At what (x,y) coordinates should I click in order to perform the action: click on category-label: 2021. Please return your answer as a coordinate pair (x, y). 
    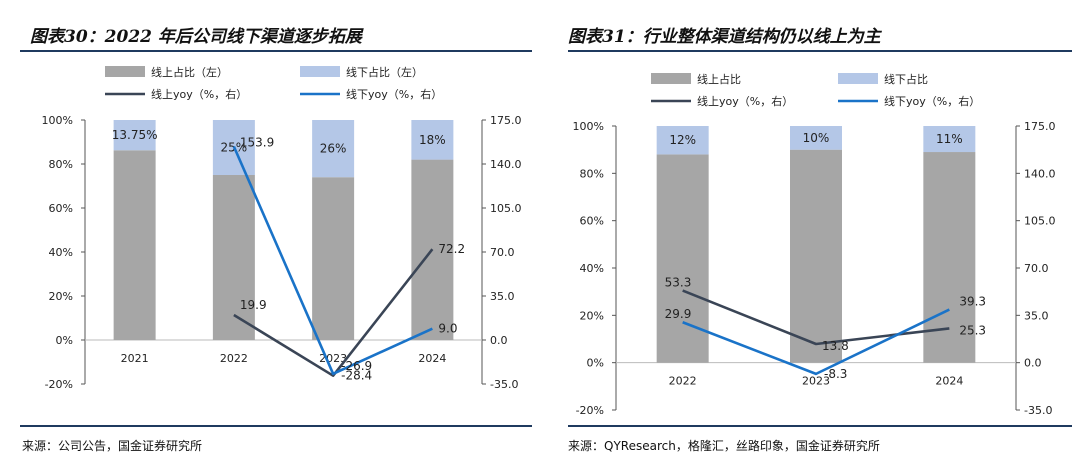
    Looking at the image, I should click on (135, 358).